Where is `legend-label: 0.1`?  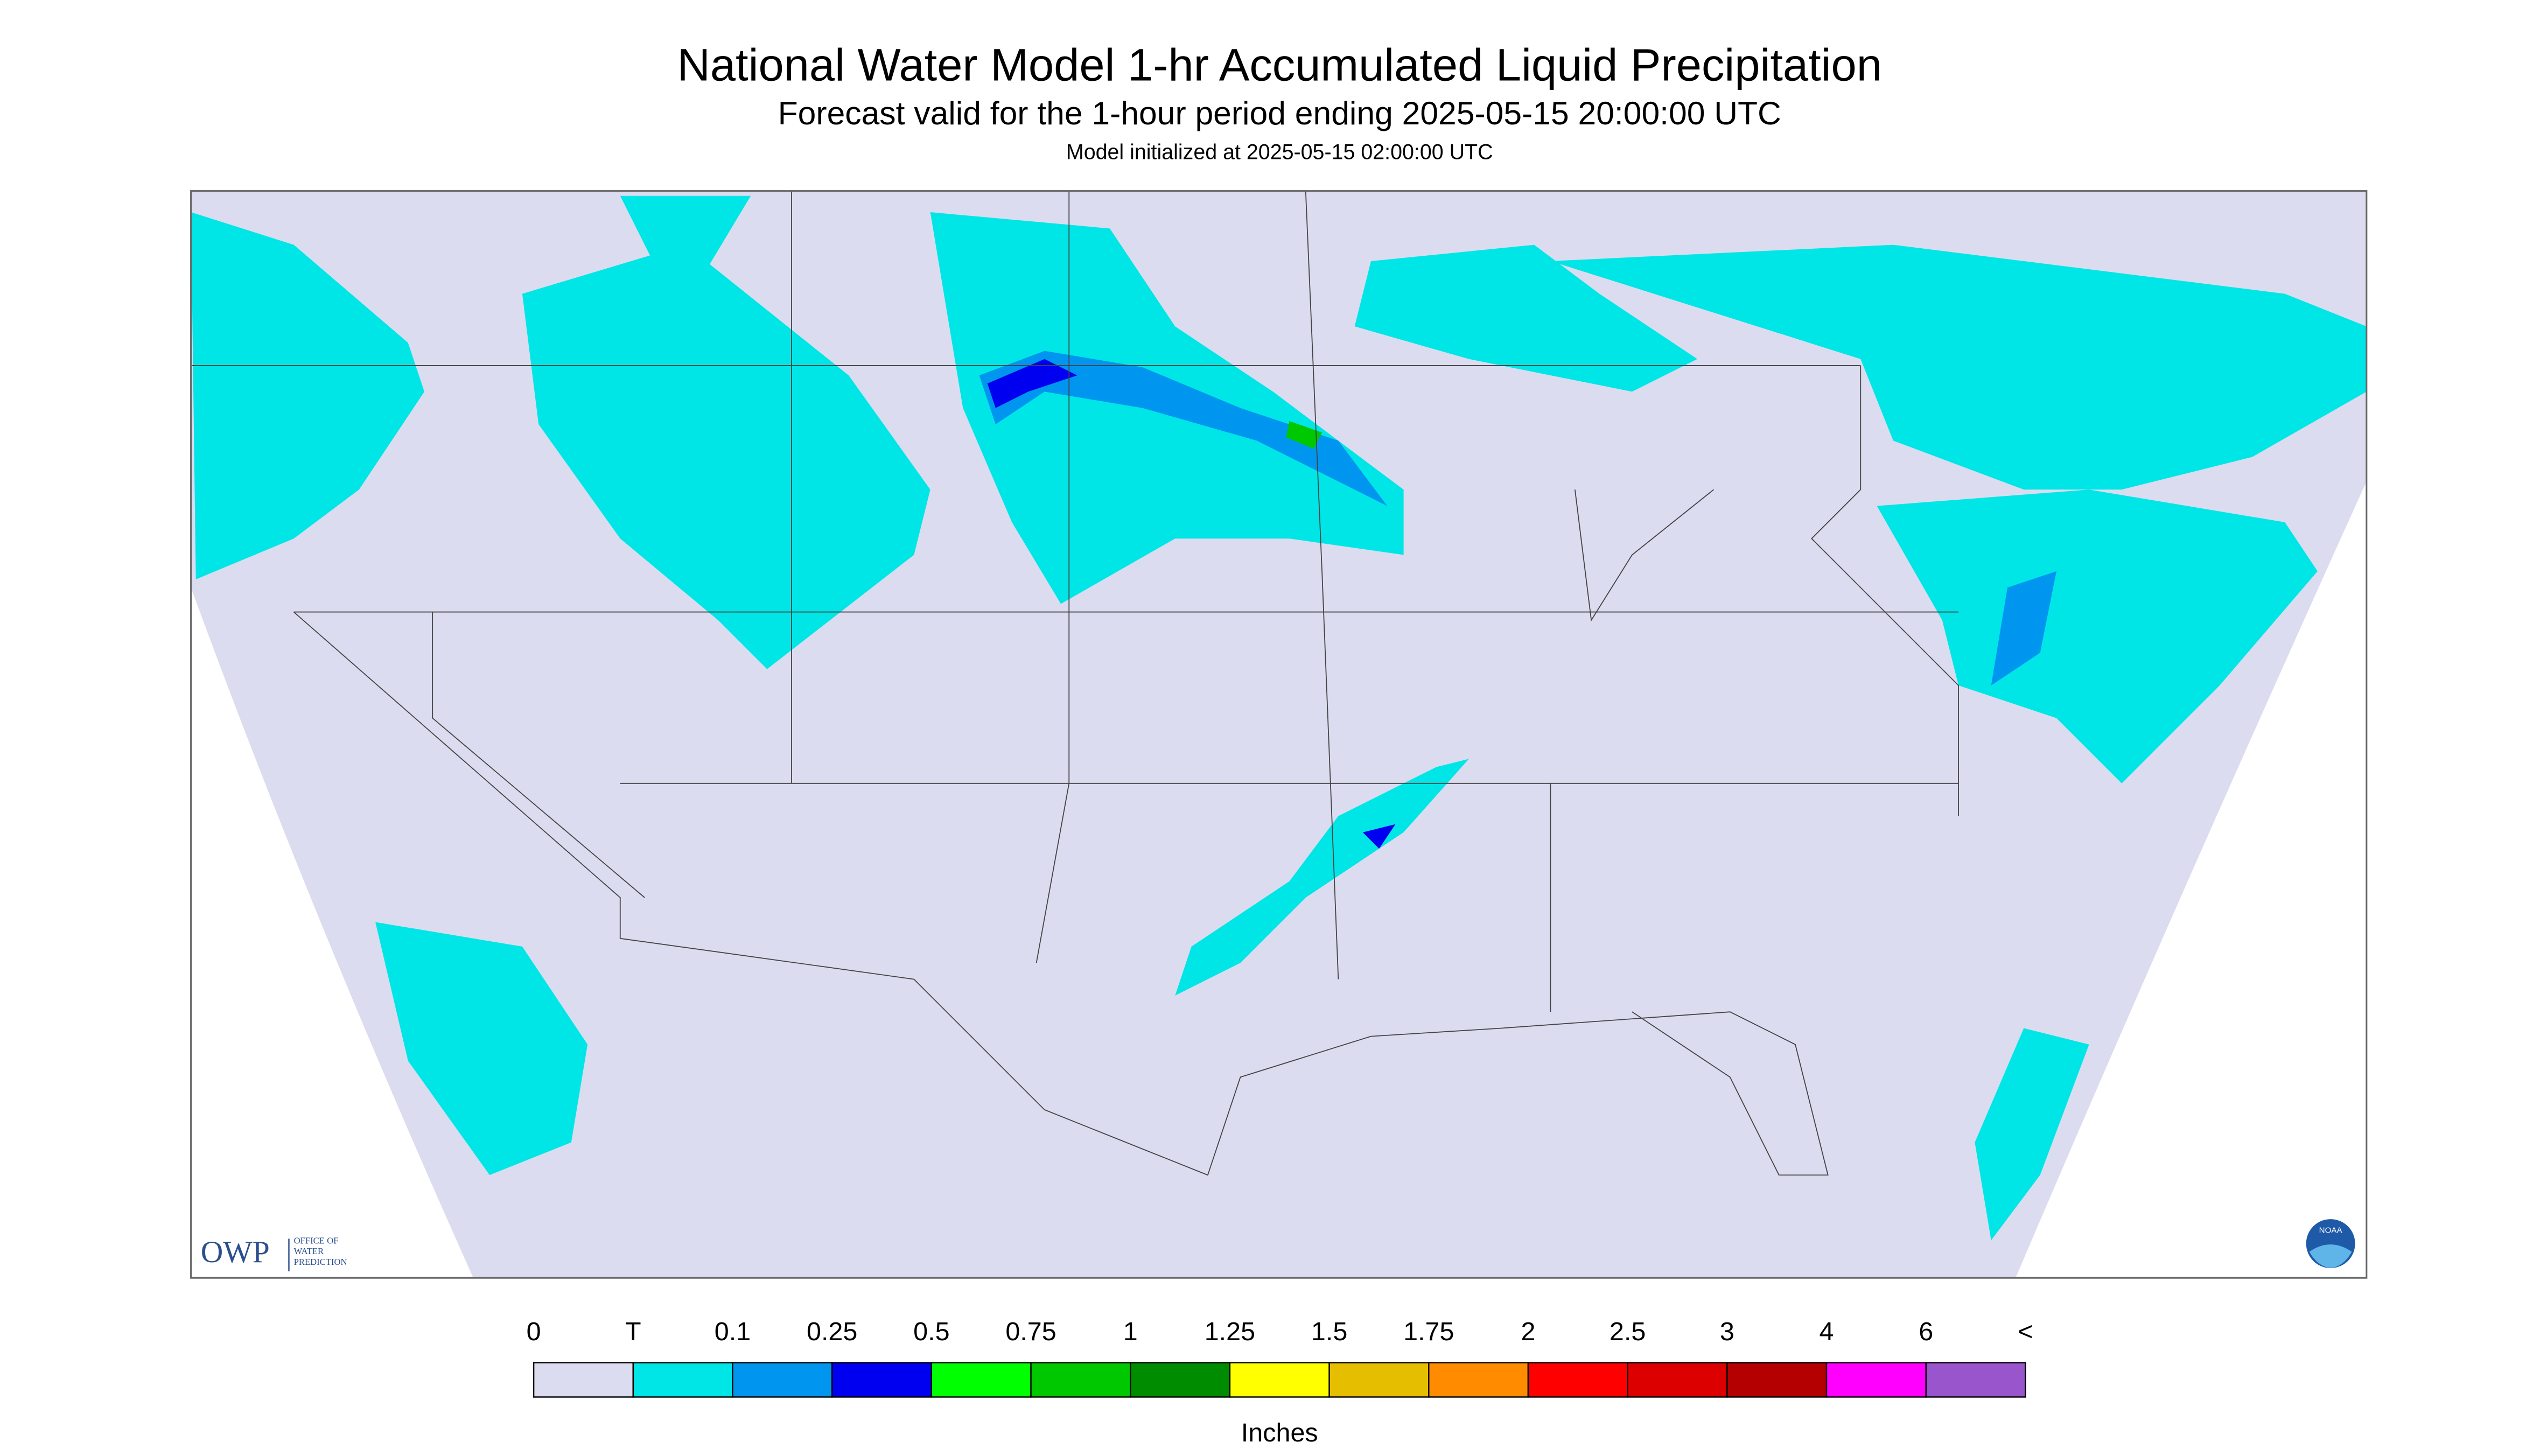 legend-label: 0.1 is located at coordinates (733, 1331).